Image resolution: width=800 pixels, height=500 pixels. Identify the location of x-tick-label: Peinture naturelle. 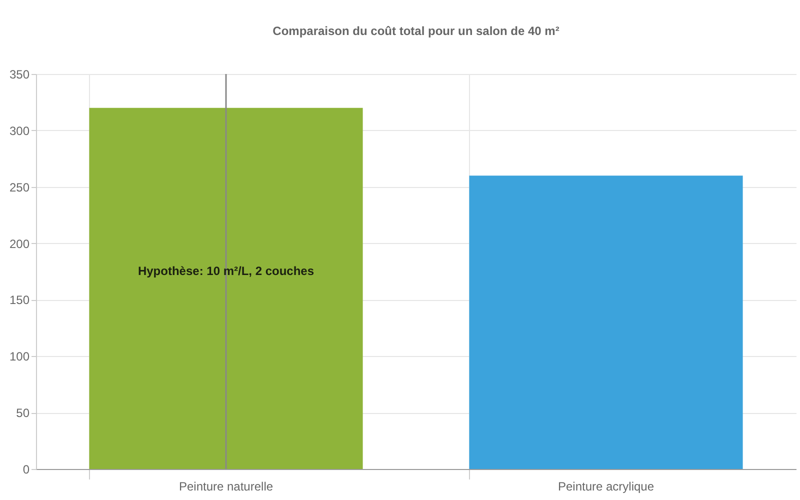
(226, 487).